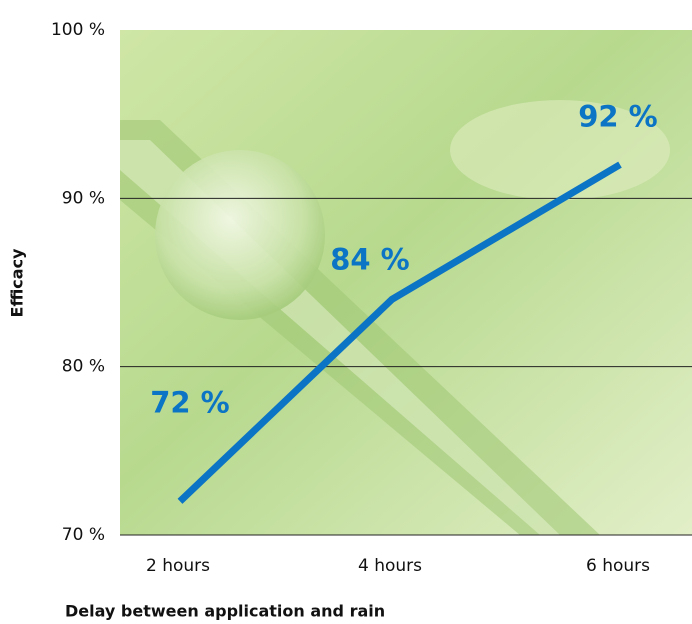  Describe the element at coordinates (83, 198) in the screenshot. I see `y-tick-label: 90 %` at that location.